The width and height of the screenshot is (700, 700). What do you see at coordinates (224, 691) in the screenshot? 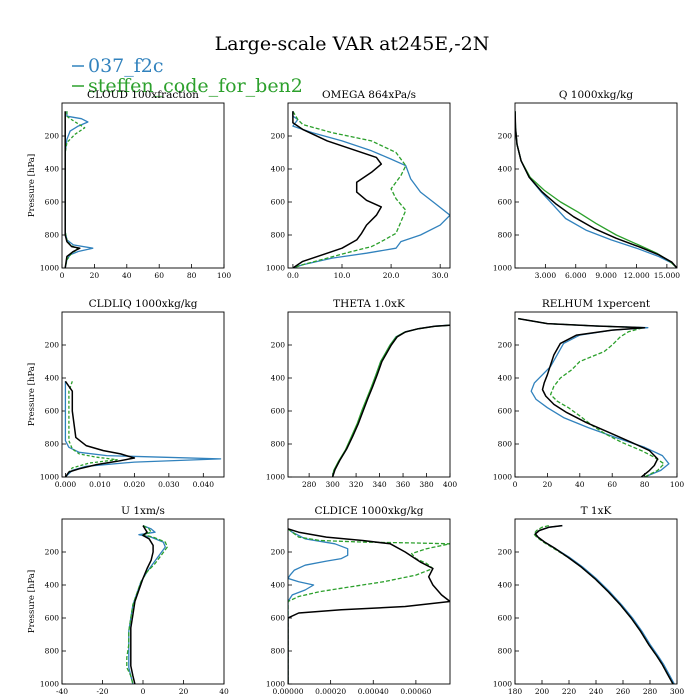
I see `x-tick-label: 40` at bounding box center [224, 691].